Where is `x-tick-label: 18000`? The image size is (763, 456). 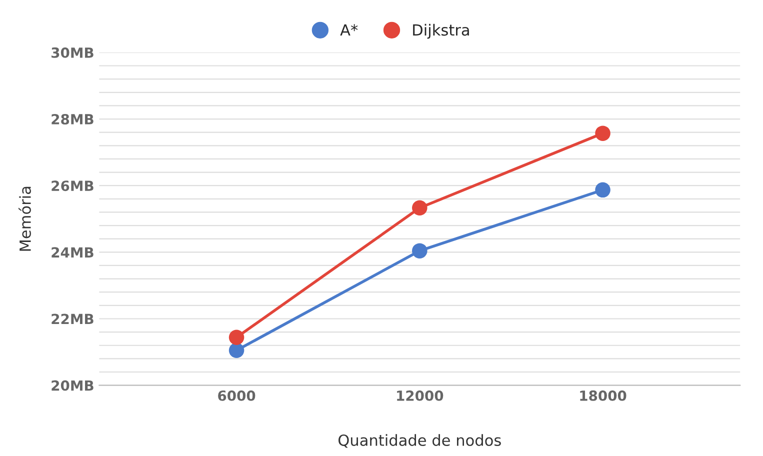 x-tick-label: 18000 is located at coordinates (603, 395).